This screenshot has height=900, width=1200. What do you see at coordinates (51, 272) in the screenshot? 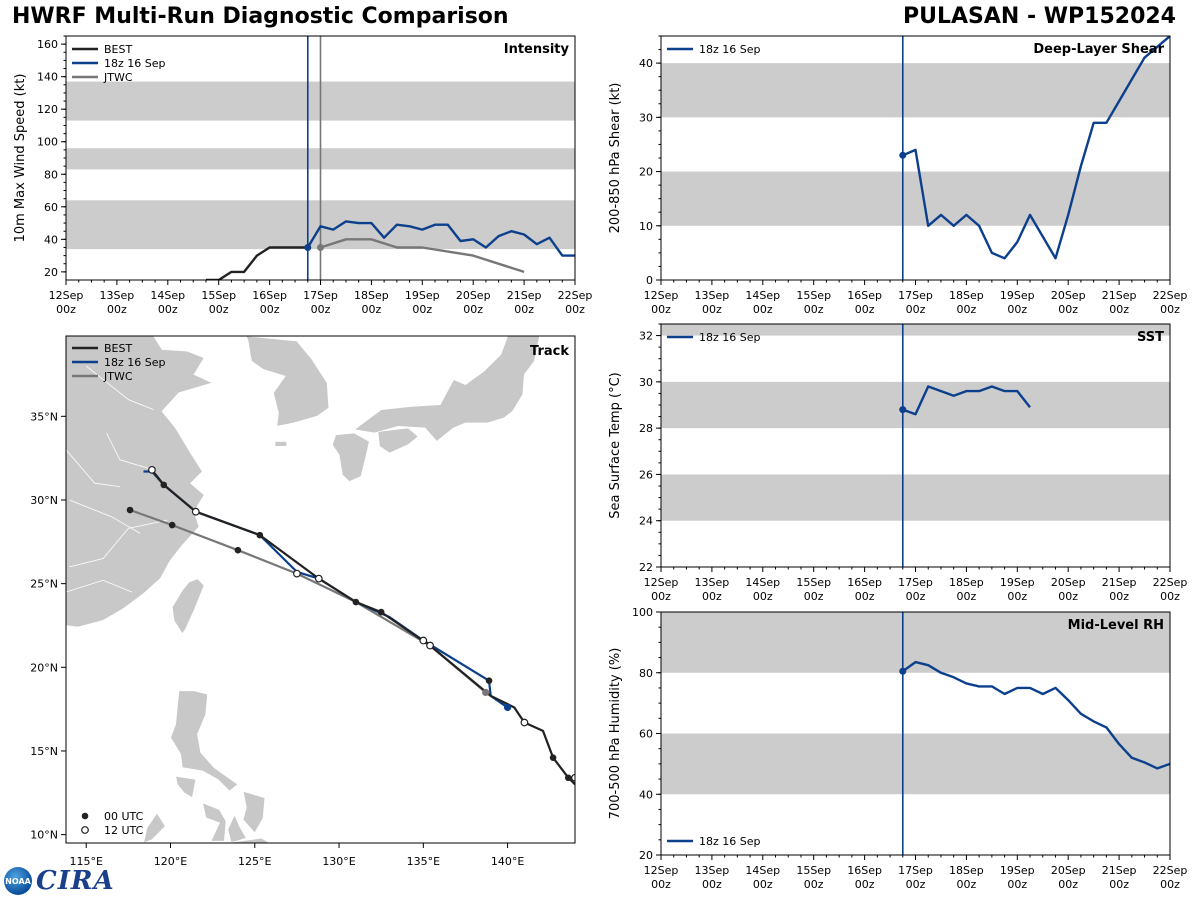
I see `intensity-ytick-label: 20` at bounding box center [51, 272].